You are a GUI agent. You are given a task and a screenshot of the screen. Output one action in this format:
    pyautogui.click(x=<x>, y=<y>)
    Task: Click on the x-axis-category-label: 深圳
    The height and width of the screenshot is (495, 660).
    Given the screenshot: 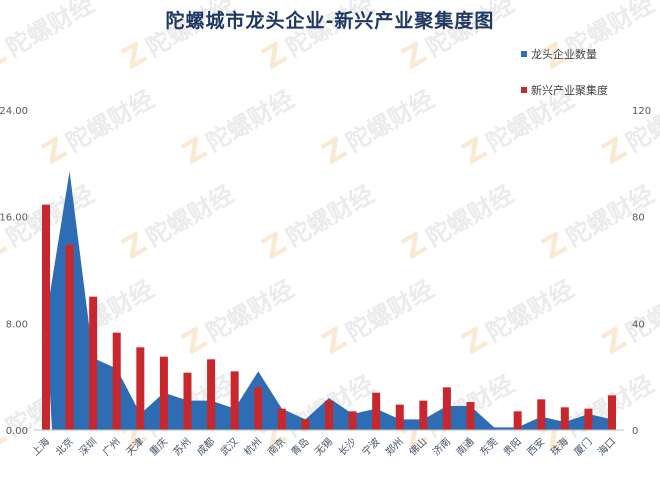 What is the action you would take?
    pyautogui.click(x=88, y=447)
    